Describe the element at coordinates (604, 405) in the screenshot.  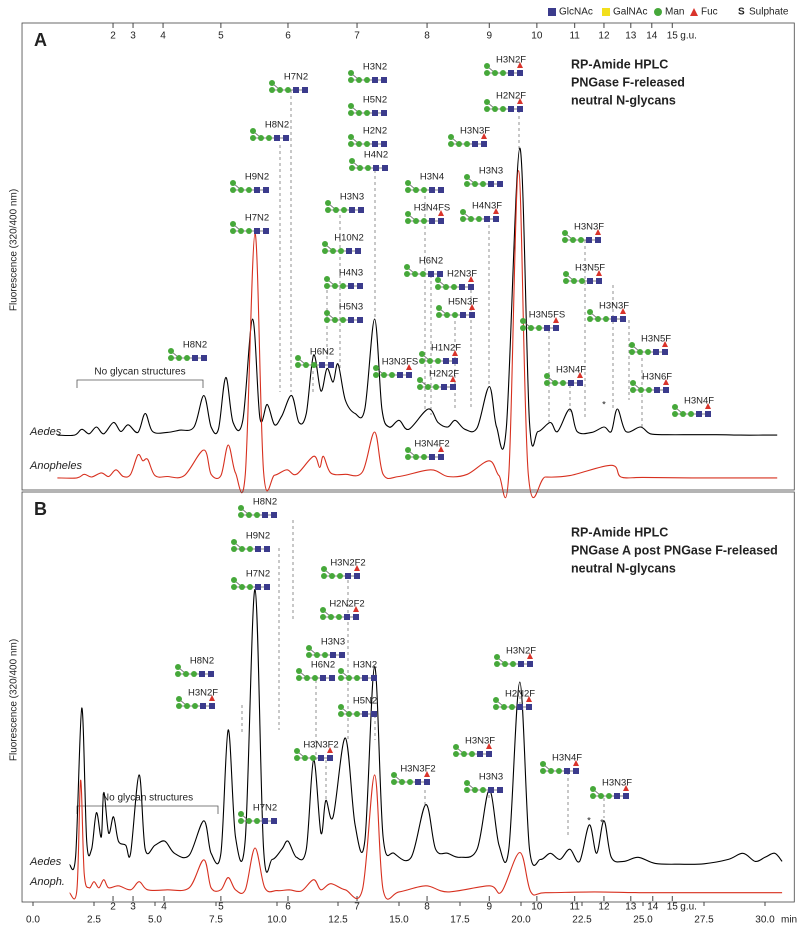
I see `peak-label: *` at that location.